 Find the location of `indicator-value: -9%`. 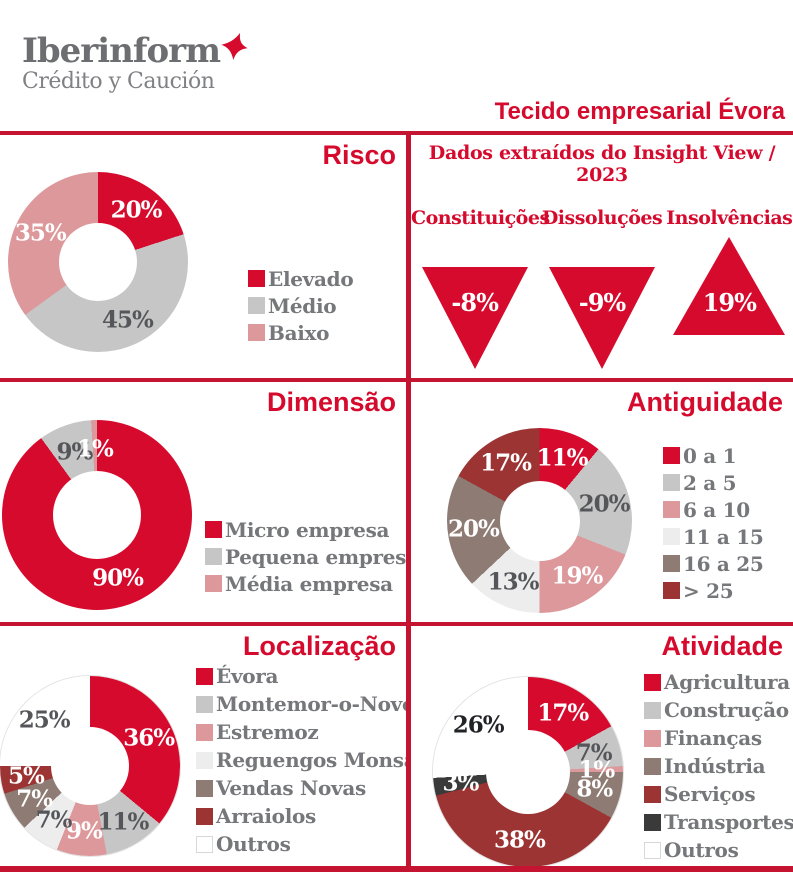

indicator-value: -9% is located at coordinates (602, 302).